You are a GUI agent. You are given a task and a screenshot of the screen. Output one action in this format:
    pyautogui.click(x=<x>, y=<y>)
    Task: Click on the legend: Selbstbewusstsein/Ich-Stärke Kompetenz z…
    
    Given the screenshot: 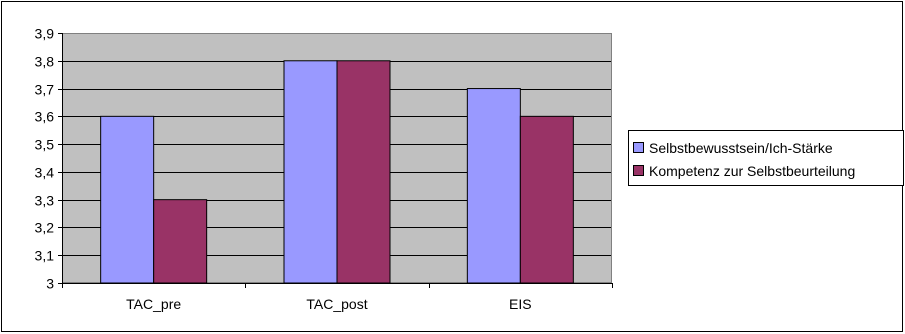 What is the action you would take?
    pyautogui.click(x=766, y=158)
    